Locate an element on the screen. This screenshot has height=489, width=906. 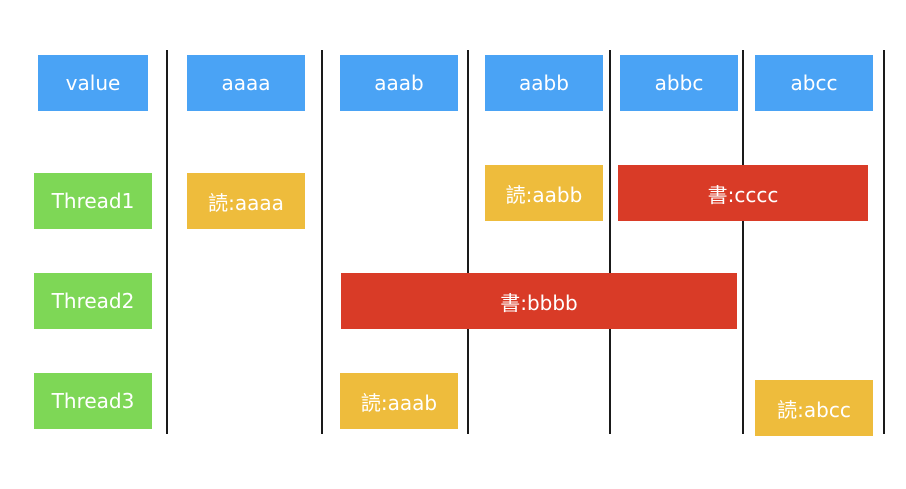
value-state-aabb: aabb is located at coordinates (544, 83).